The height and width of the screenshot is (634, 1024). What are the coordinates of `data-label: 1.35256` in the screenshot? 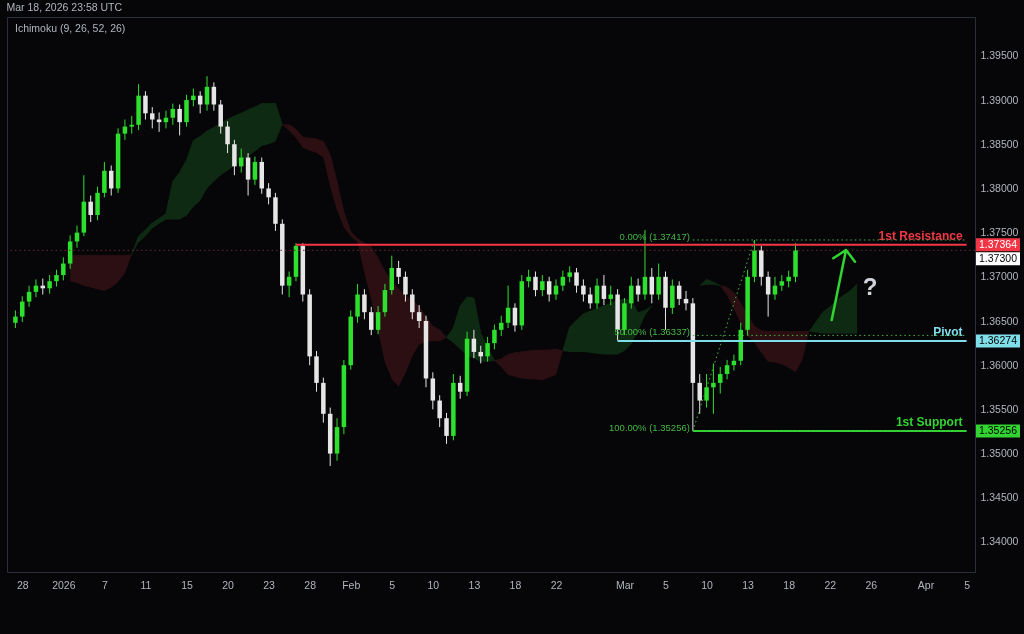 It's located at (998, 429).